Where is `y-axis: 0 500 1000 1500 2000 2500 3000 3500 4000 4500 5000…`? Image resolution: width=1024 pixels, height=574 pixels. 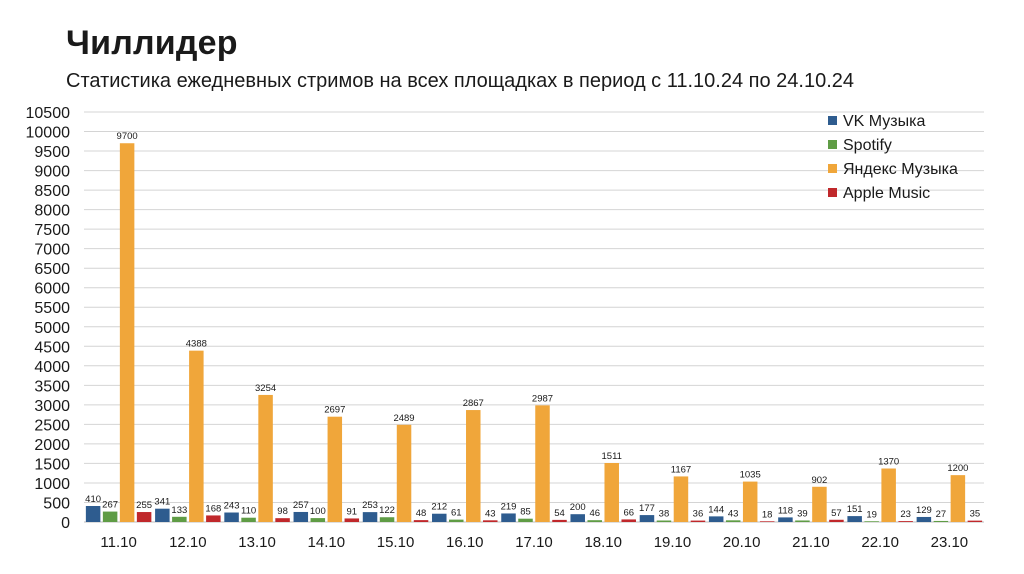
y-axis: 0 500 1000 1500 2000 2500 3000 3500 4000 4500 5000… is located at coordinates (48, 318).